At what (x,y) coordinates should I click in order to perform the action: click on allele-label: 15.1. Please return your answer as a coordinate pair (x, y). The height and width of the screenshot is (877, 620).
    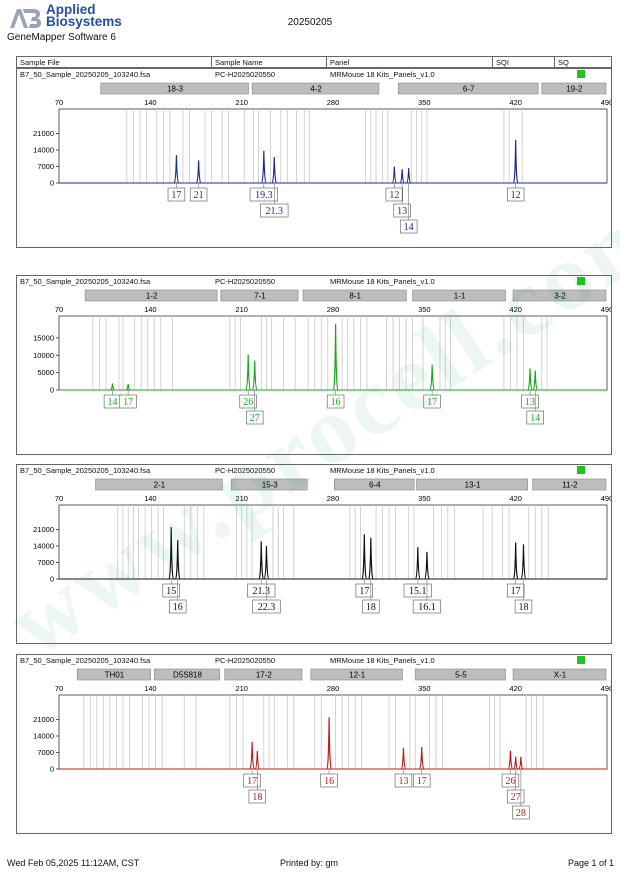
    Looking at the image, I should click on (418, 591).